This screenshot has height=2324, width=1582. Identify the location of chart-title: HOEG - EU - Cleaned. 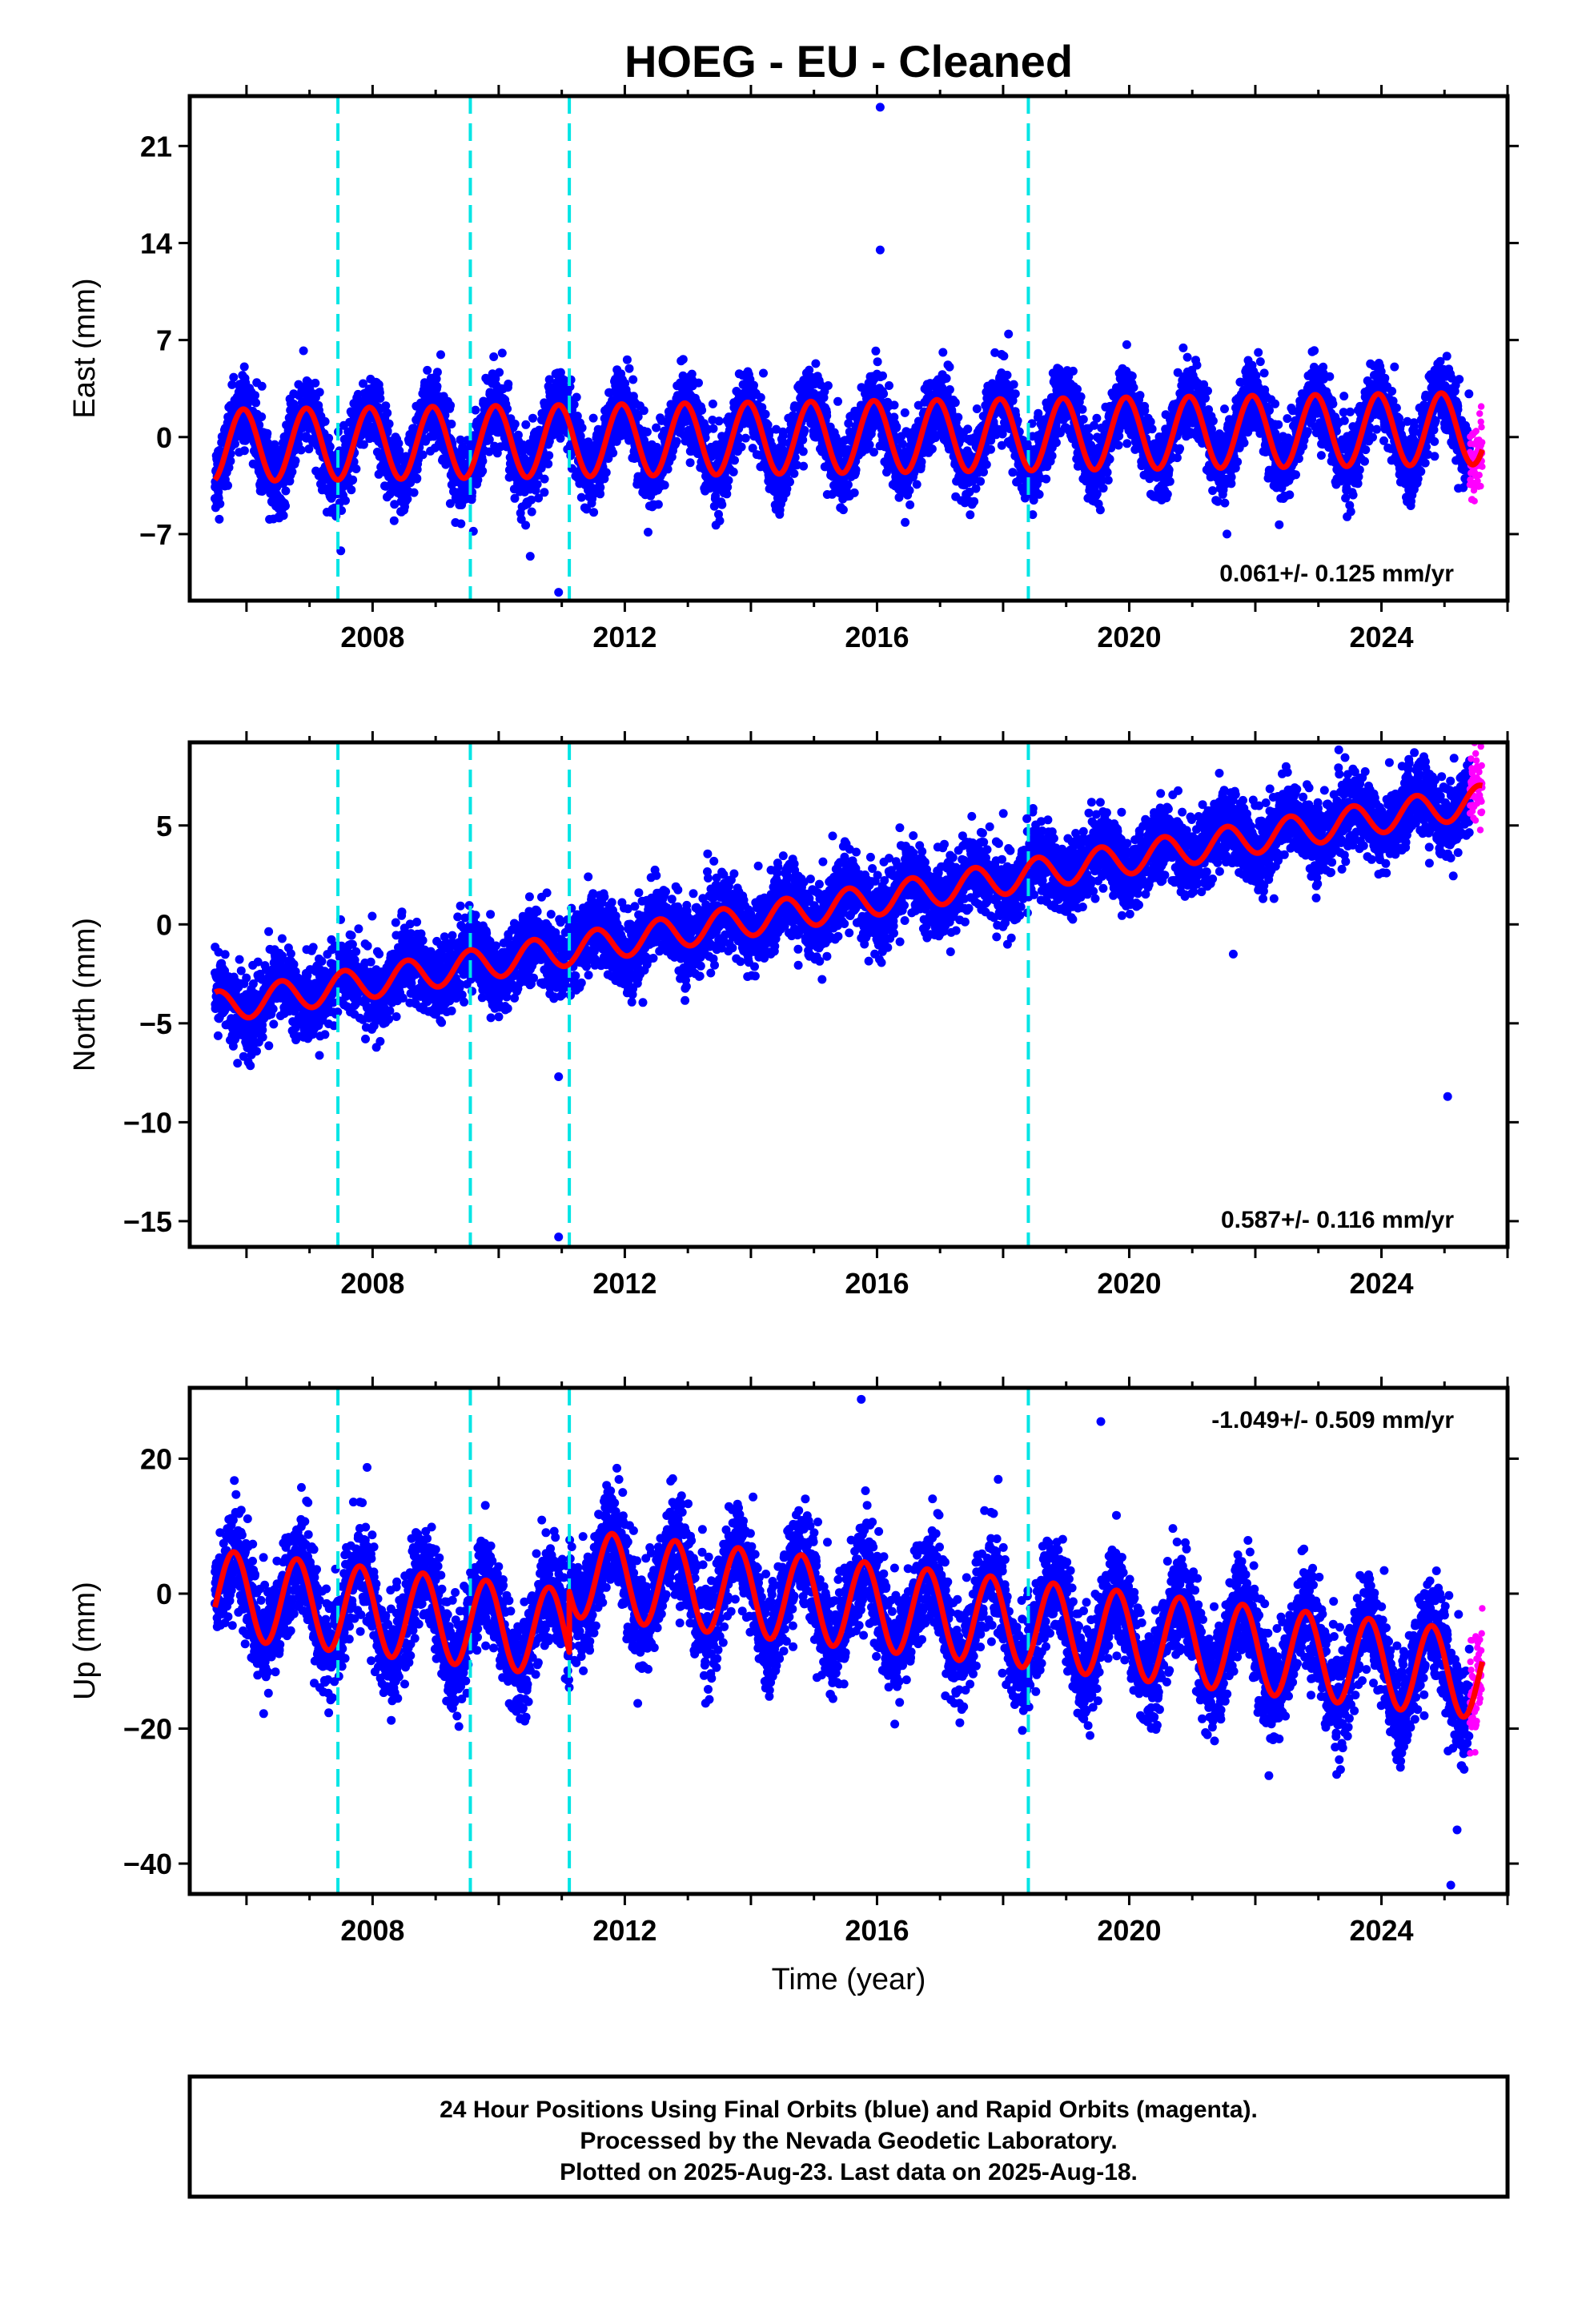
(848, 61).